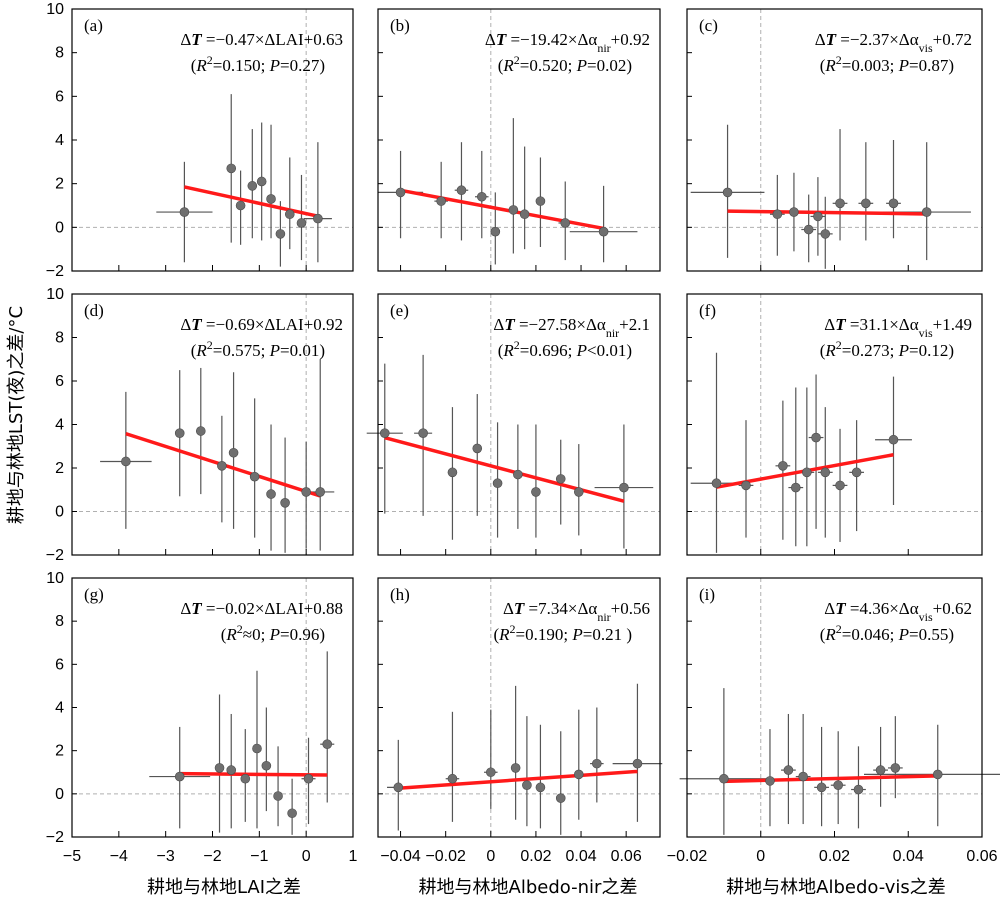 This screenshot has height=903, width=1000. I want to click on regression-stats: (R2=0.575; P=0.01), so click(258, 349).